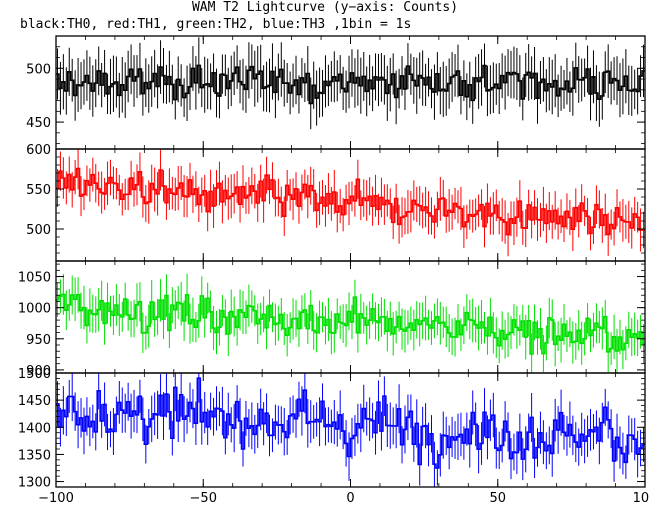 The height and width of the screenshot is (505, 650). Describe the element at coordinates (34, 483) in the screenshot. I see `y-tick-label: 1300` at that location.